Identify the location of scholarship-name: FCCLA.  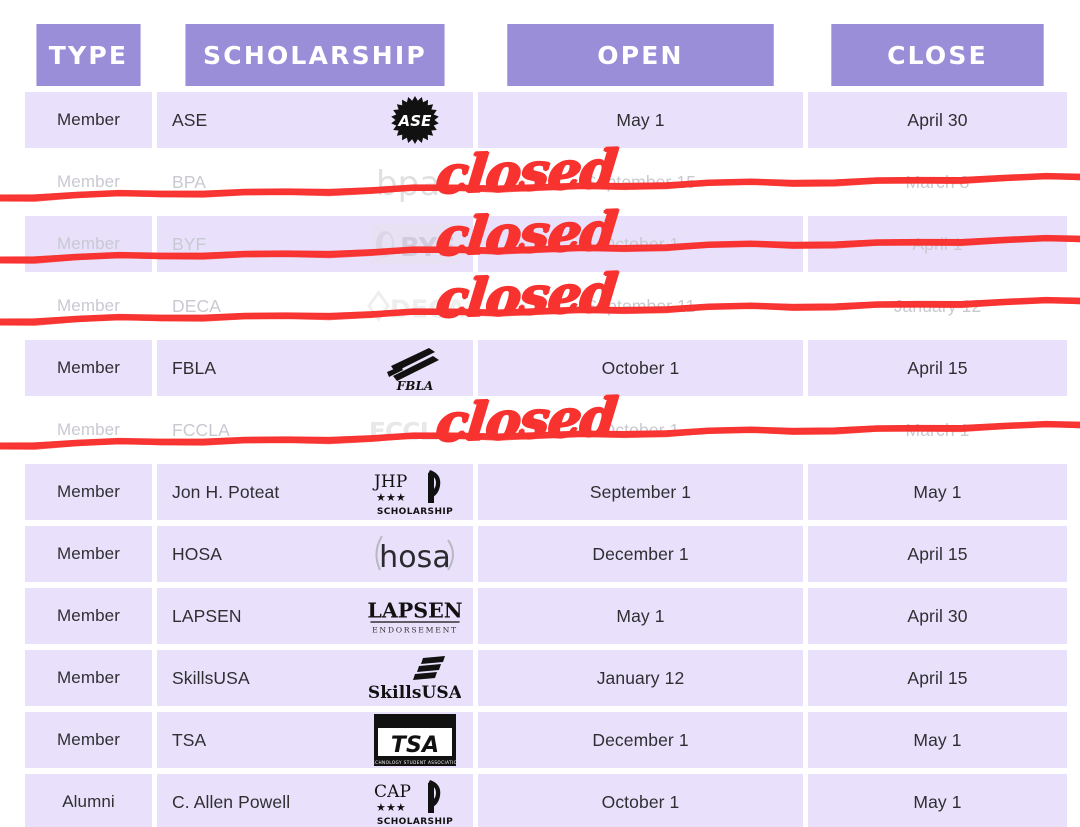
(201, 429).